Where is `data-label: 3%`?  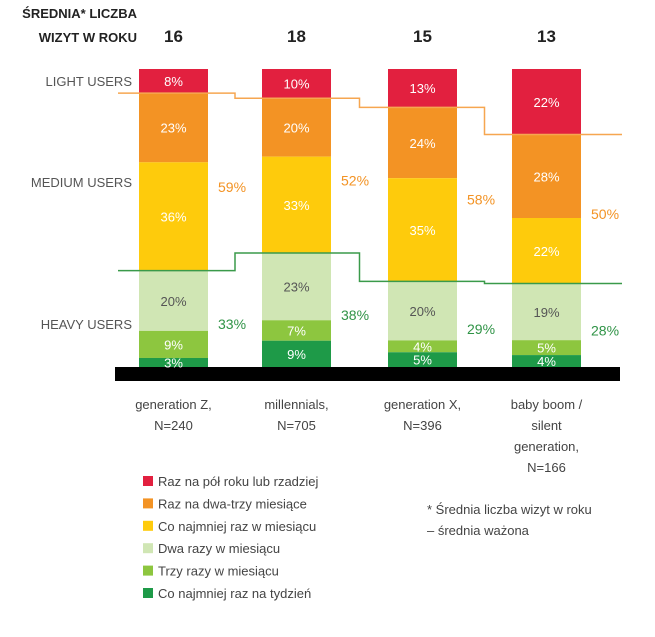 data-label: 3% is located at coordinates (173, 362).